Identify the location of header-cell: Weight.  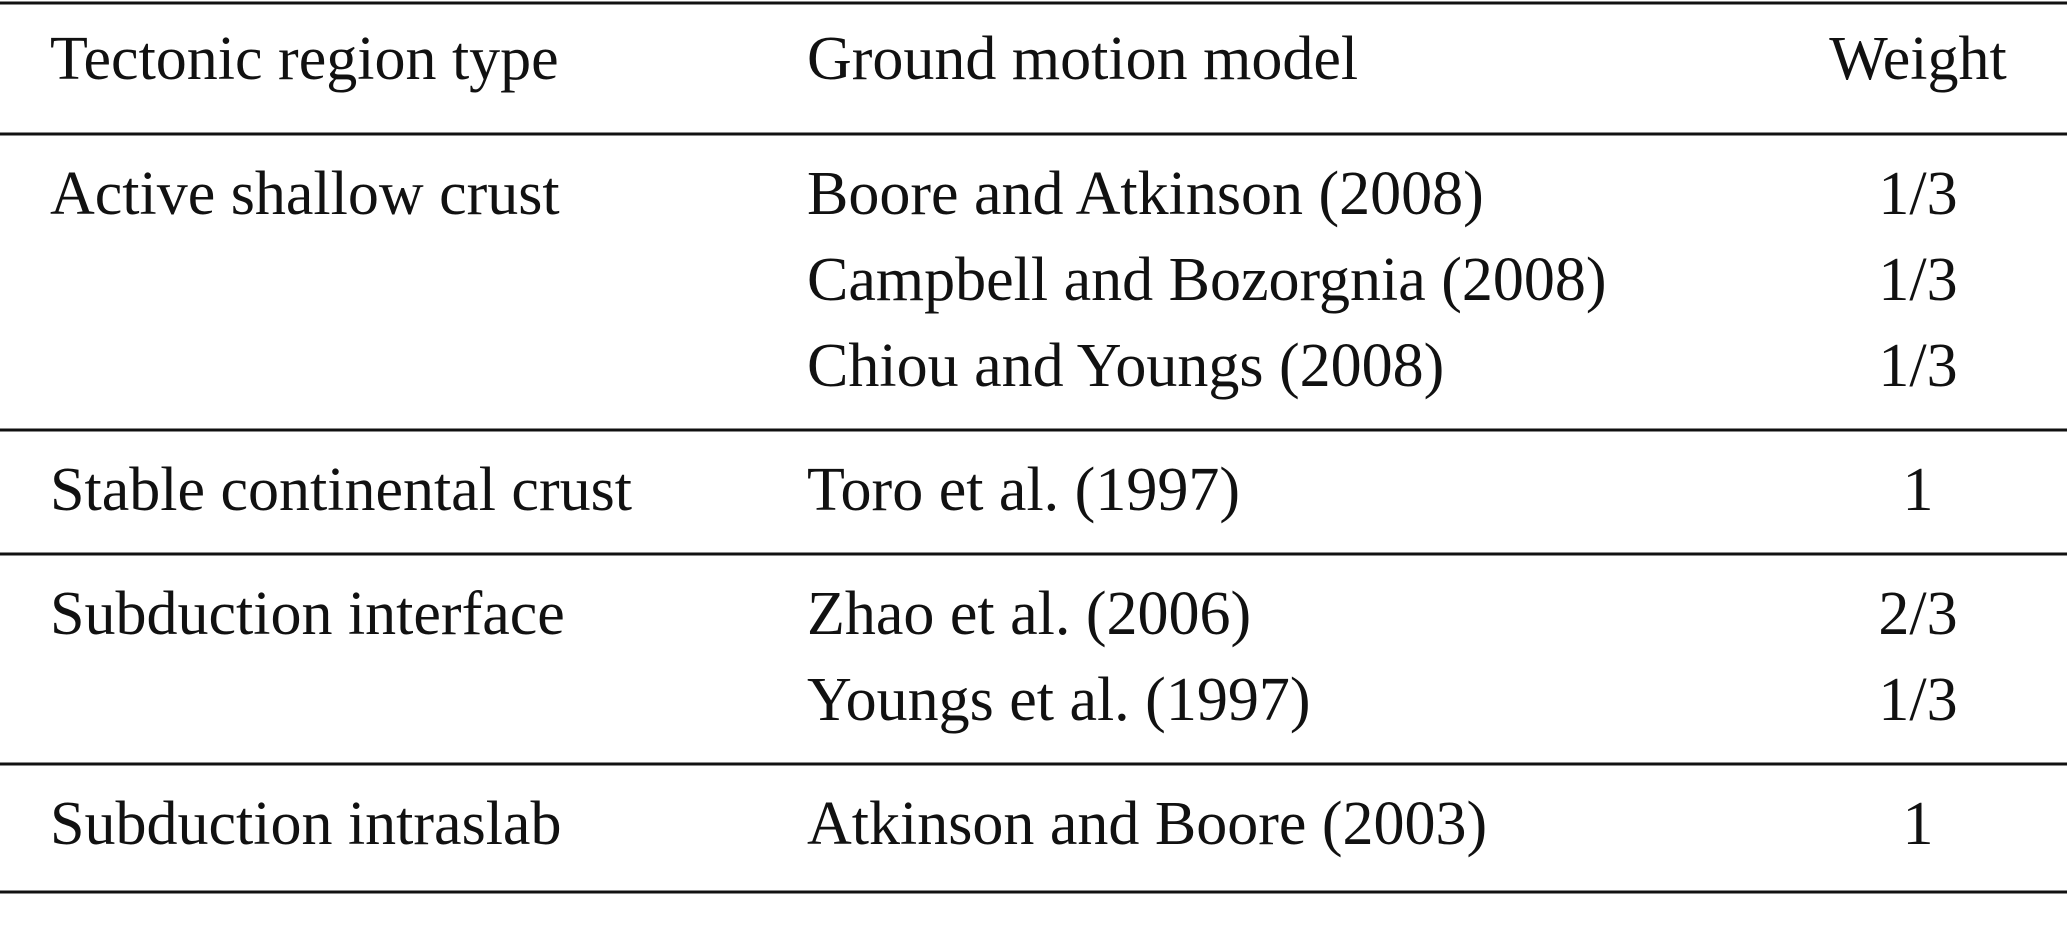
(1918, 59).